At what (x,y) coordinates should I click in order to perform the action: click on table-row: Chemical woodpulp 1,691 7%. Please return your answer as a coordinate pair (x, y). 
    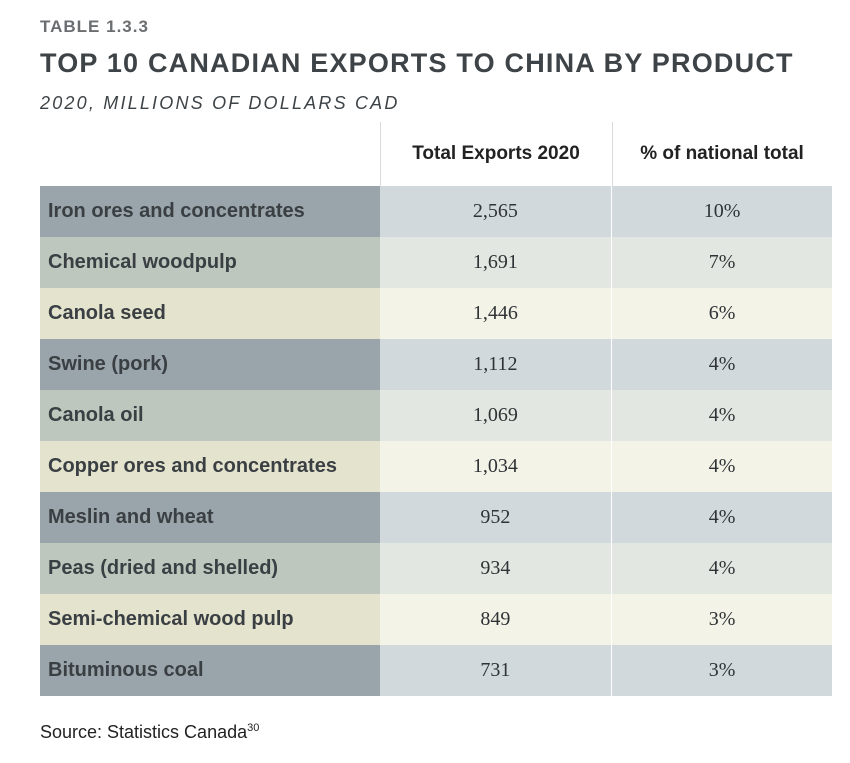
    Looking at the image, I should click on (436, 262).